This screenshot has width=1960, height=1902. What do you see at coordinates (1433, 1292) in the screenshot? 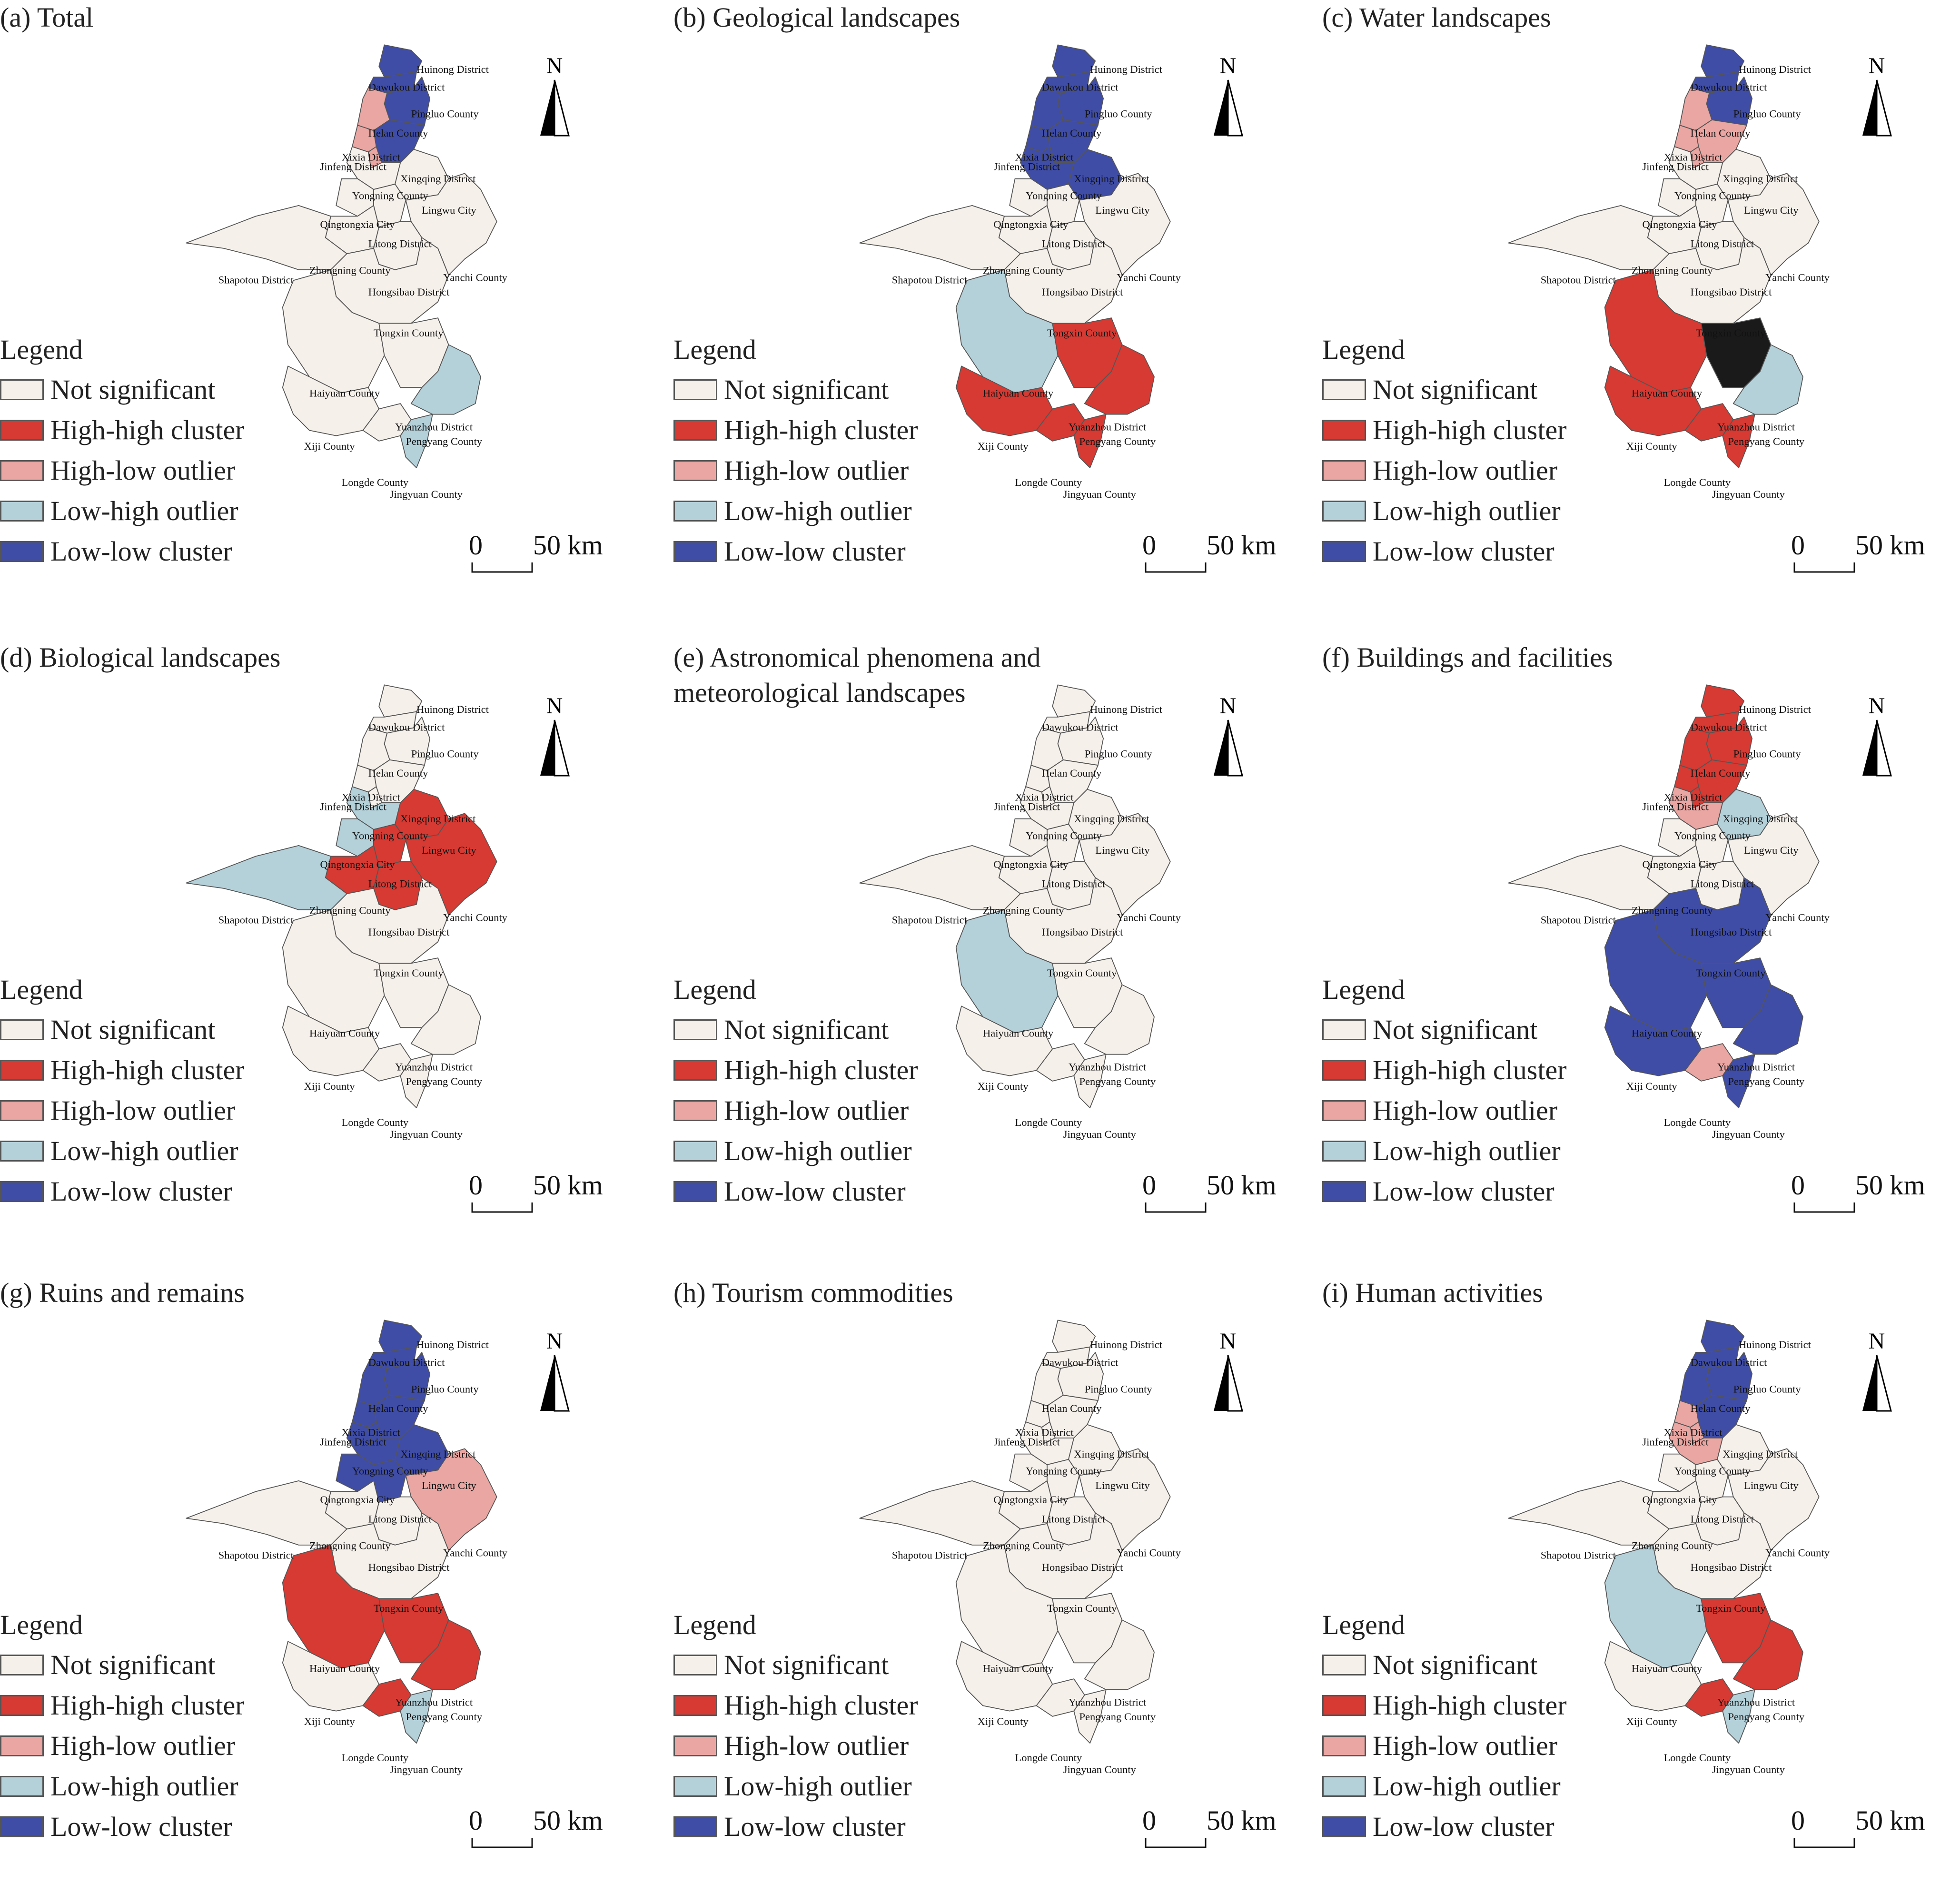
I see `panel-title: (i) Human activities` at bounding box center [1433, 1292].